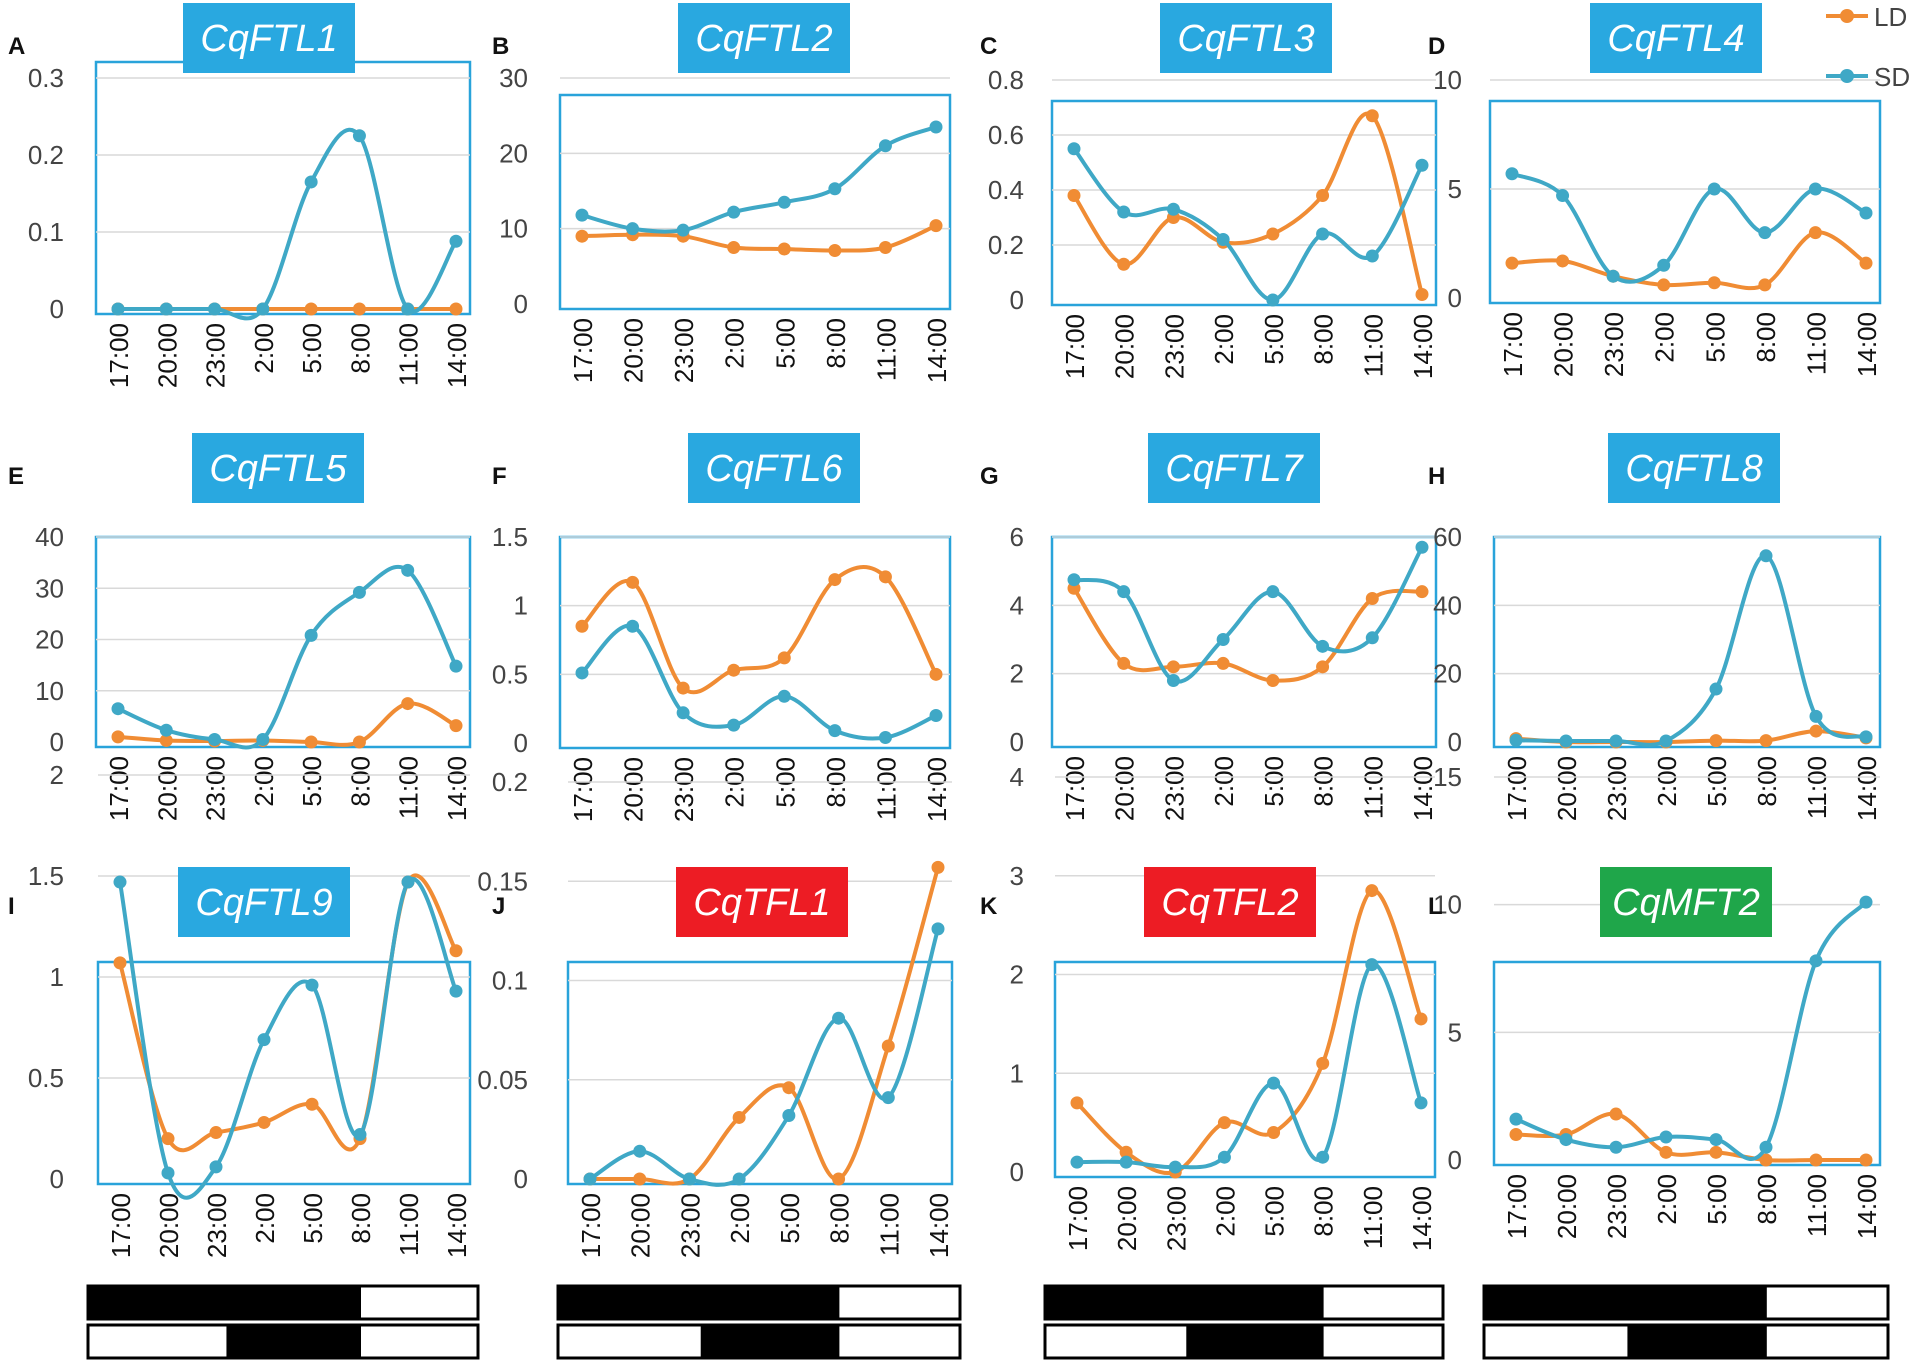 This screenshot has height=1365, width=1931. I want to click on y-tick-label: 3, so click(1017, 876).